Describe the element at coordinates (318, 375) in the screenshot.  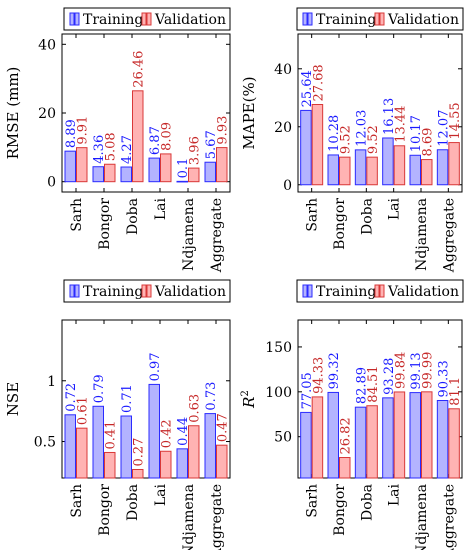
I see `data-label-validation: 94.33` at that location.